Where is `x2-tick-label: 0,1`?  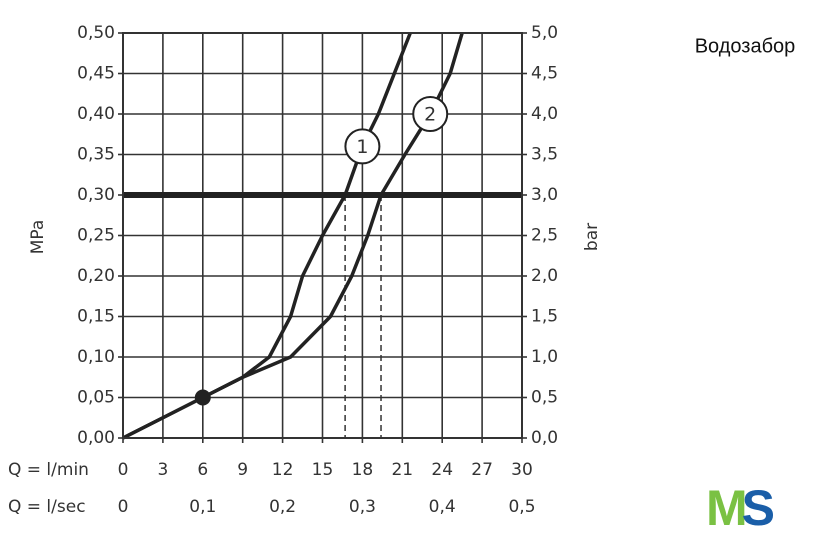 x2-tick-label: 0,1 is located at coordinates (202, 507).